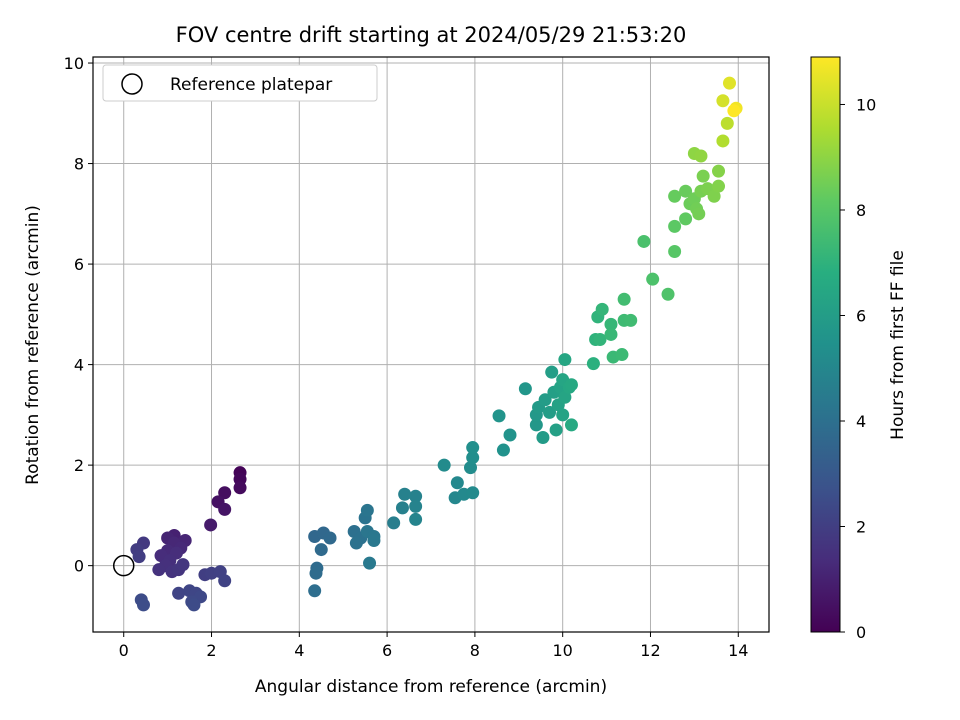  Describe the element at coordinates (123, 565) in the screenshot. I see `reference-platepar-marker` at that location.